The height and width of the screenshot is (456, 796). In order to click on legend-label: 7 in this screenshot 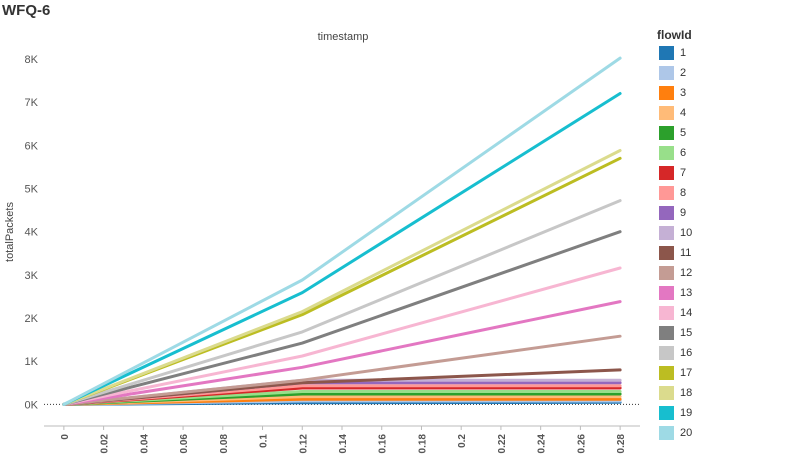, I will do `click(683, 173)`.